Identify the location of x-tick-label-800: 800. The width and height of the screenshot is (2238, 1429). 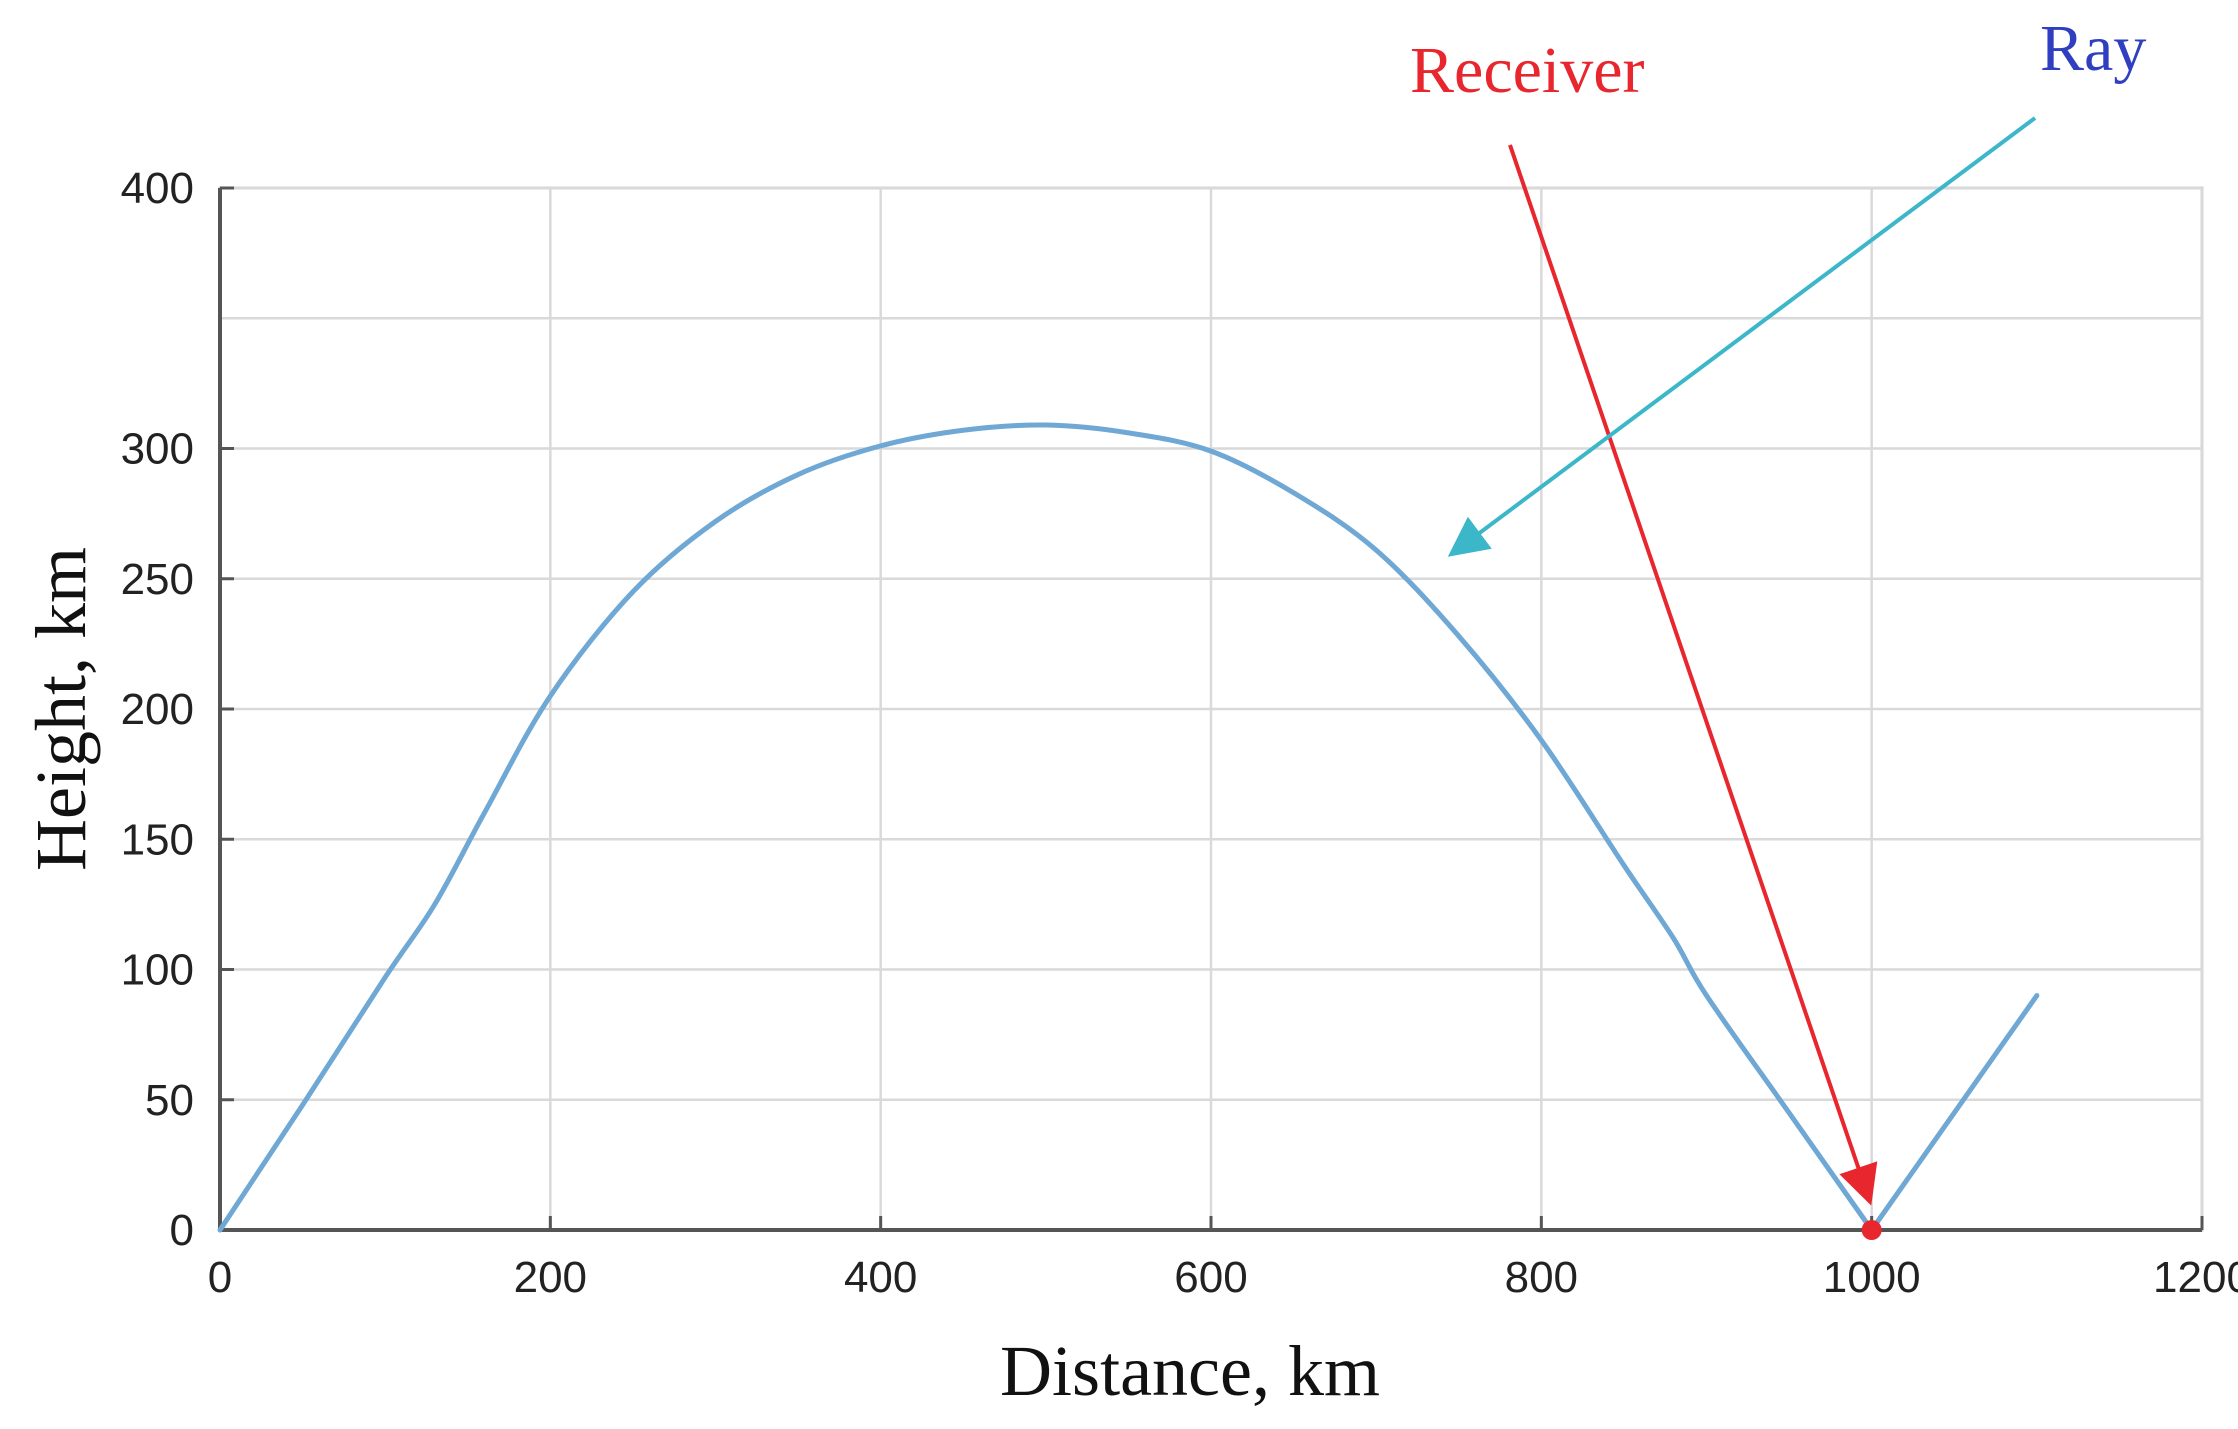
(1541, 1277).